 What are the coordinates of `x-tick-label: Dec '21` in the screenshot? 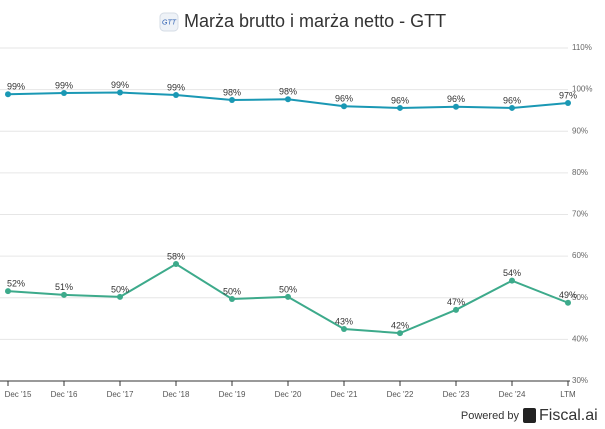 It's located at (344, 394).